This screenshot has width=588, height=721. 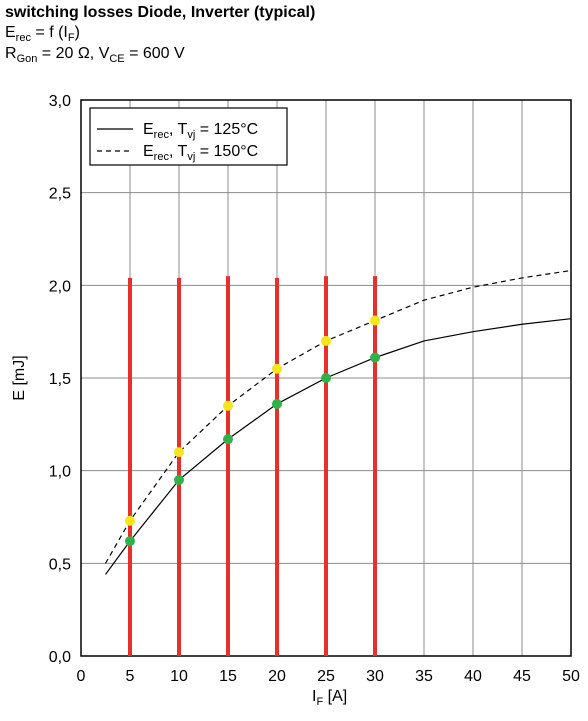 I want to click on legend-label-part: = 150°C, so click(x=226, y=151).